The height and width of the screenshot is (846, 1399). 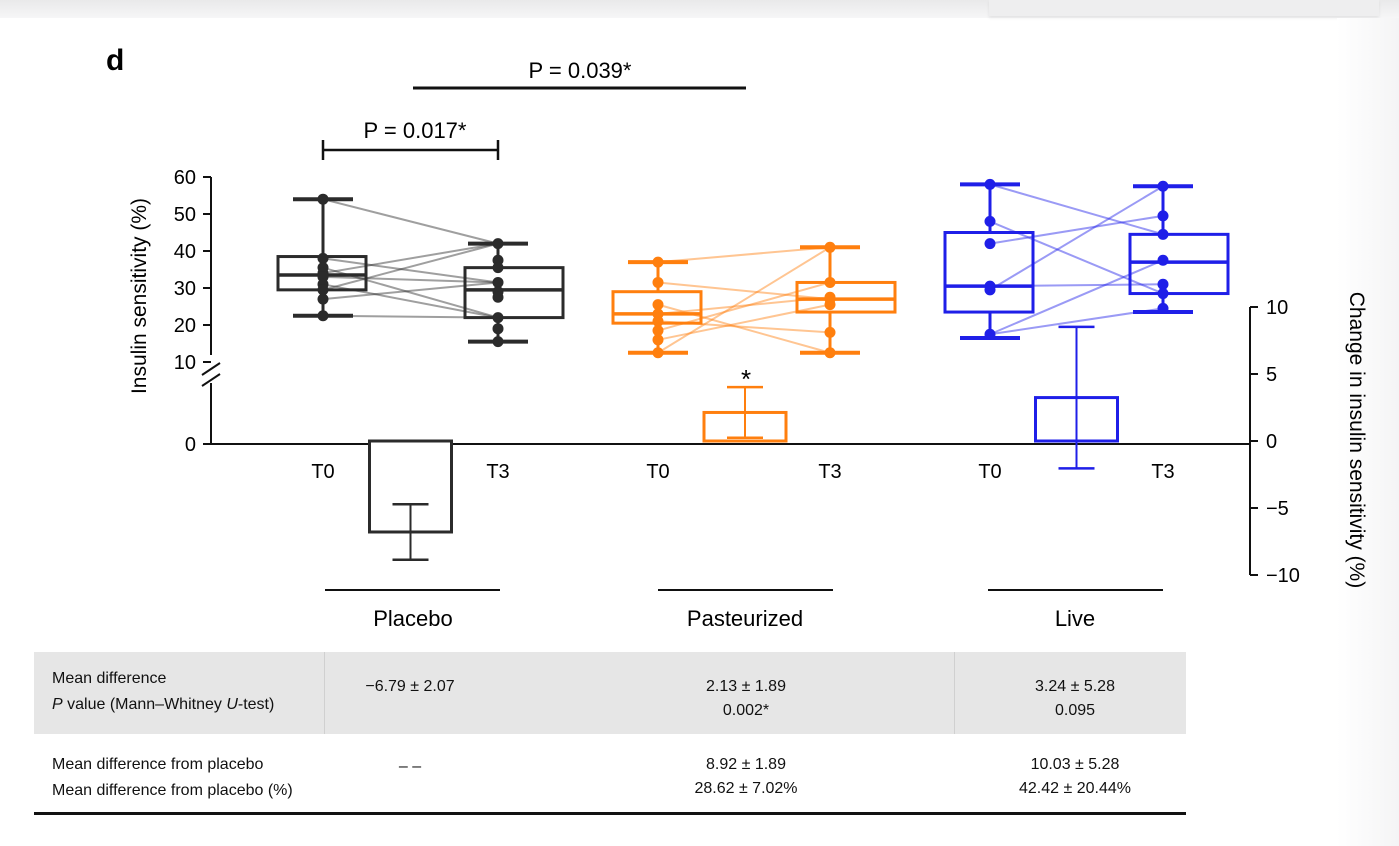 I want to click on left-axis-tick-label: 20, so click(x=185, y=326).